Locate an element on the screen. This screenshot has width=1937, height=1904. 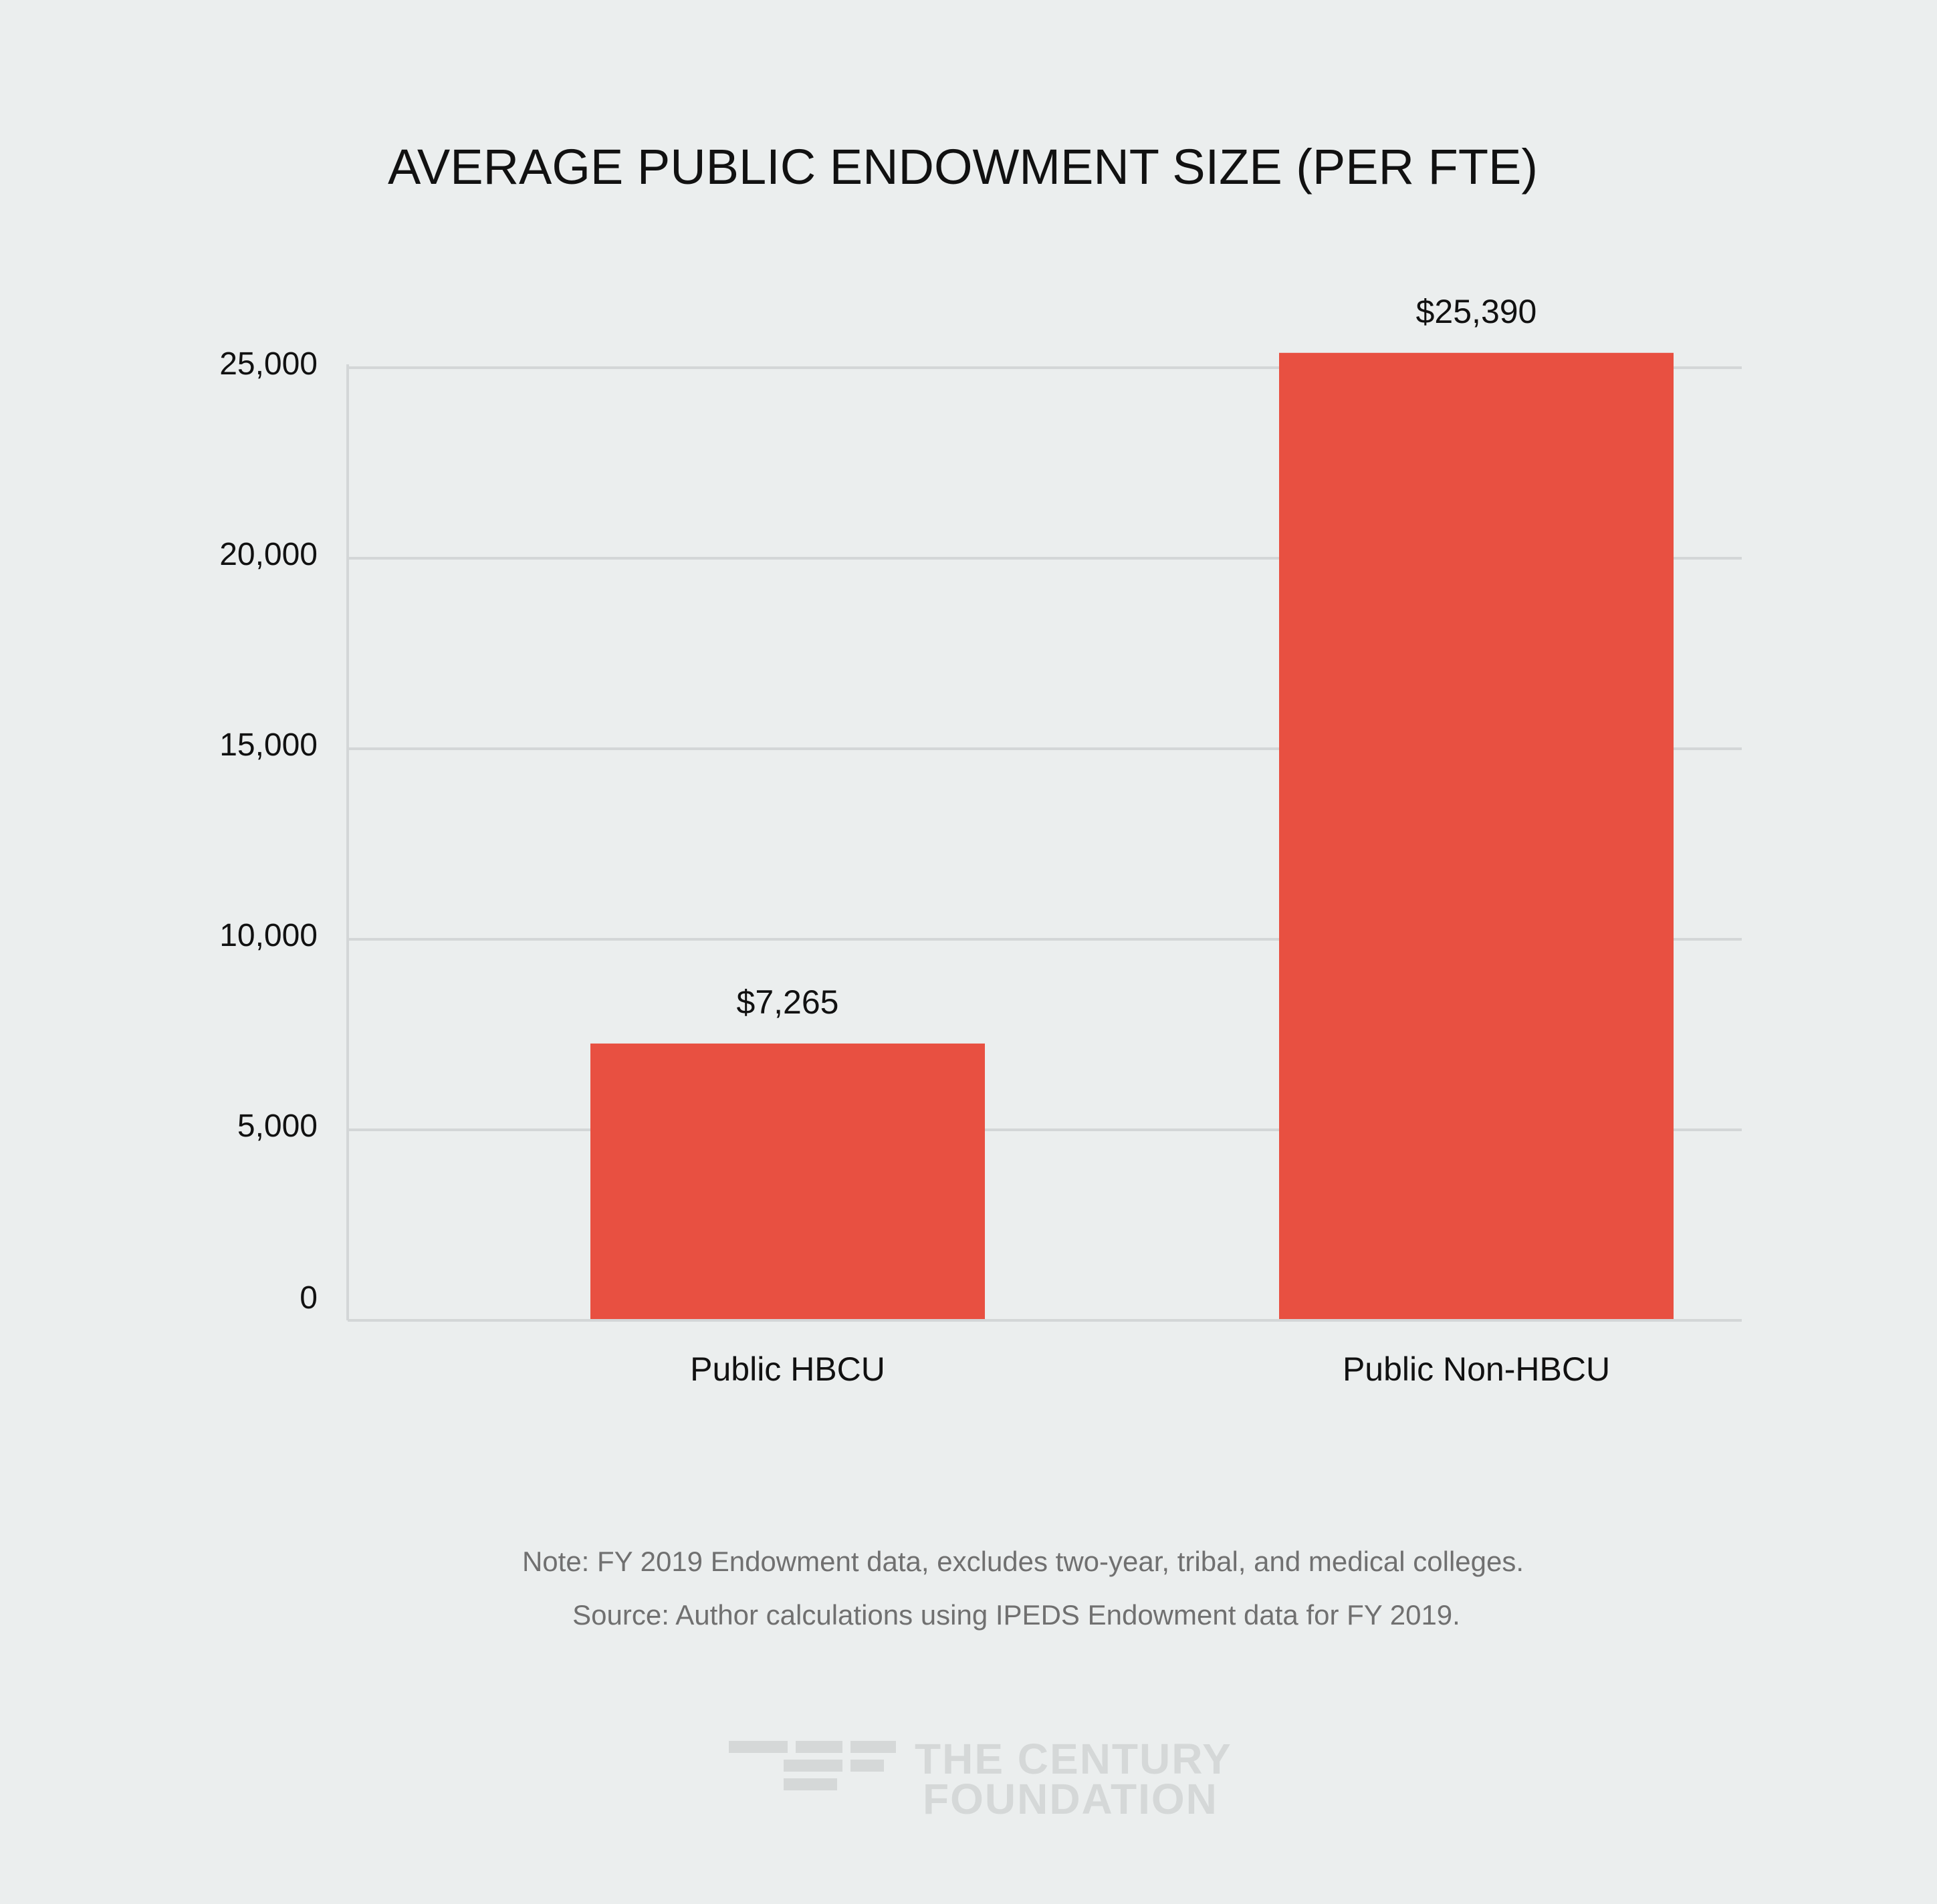
y-tick-label: 15,000 is located at coordinates (268, 745).